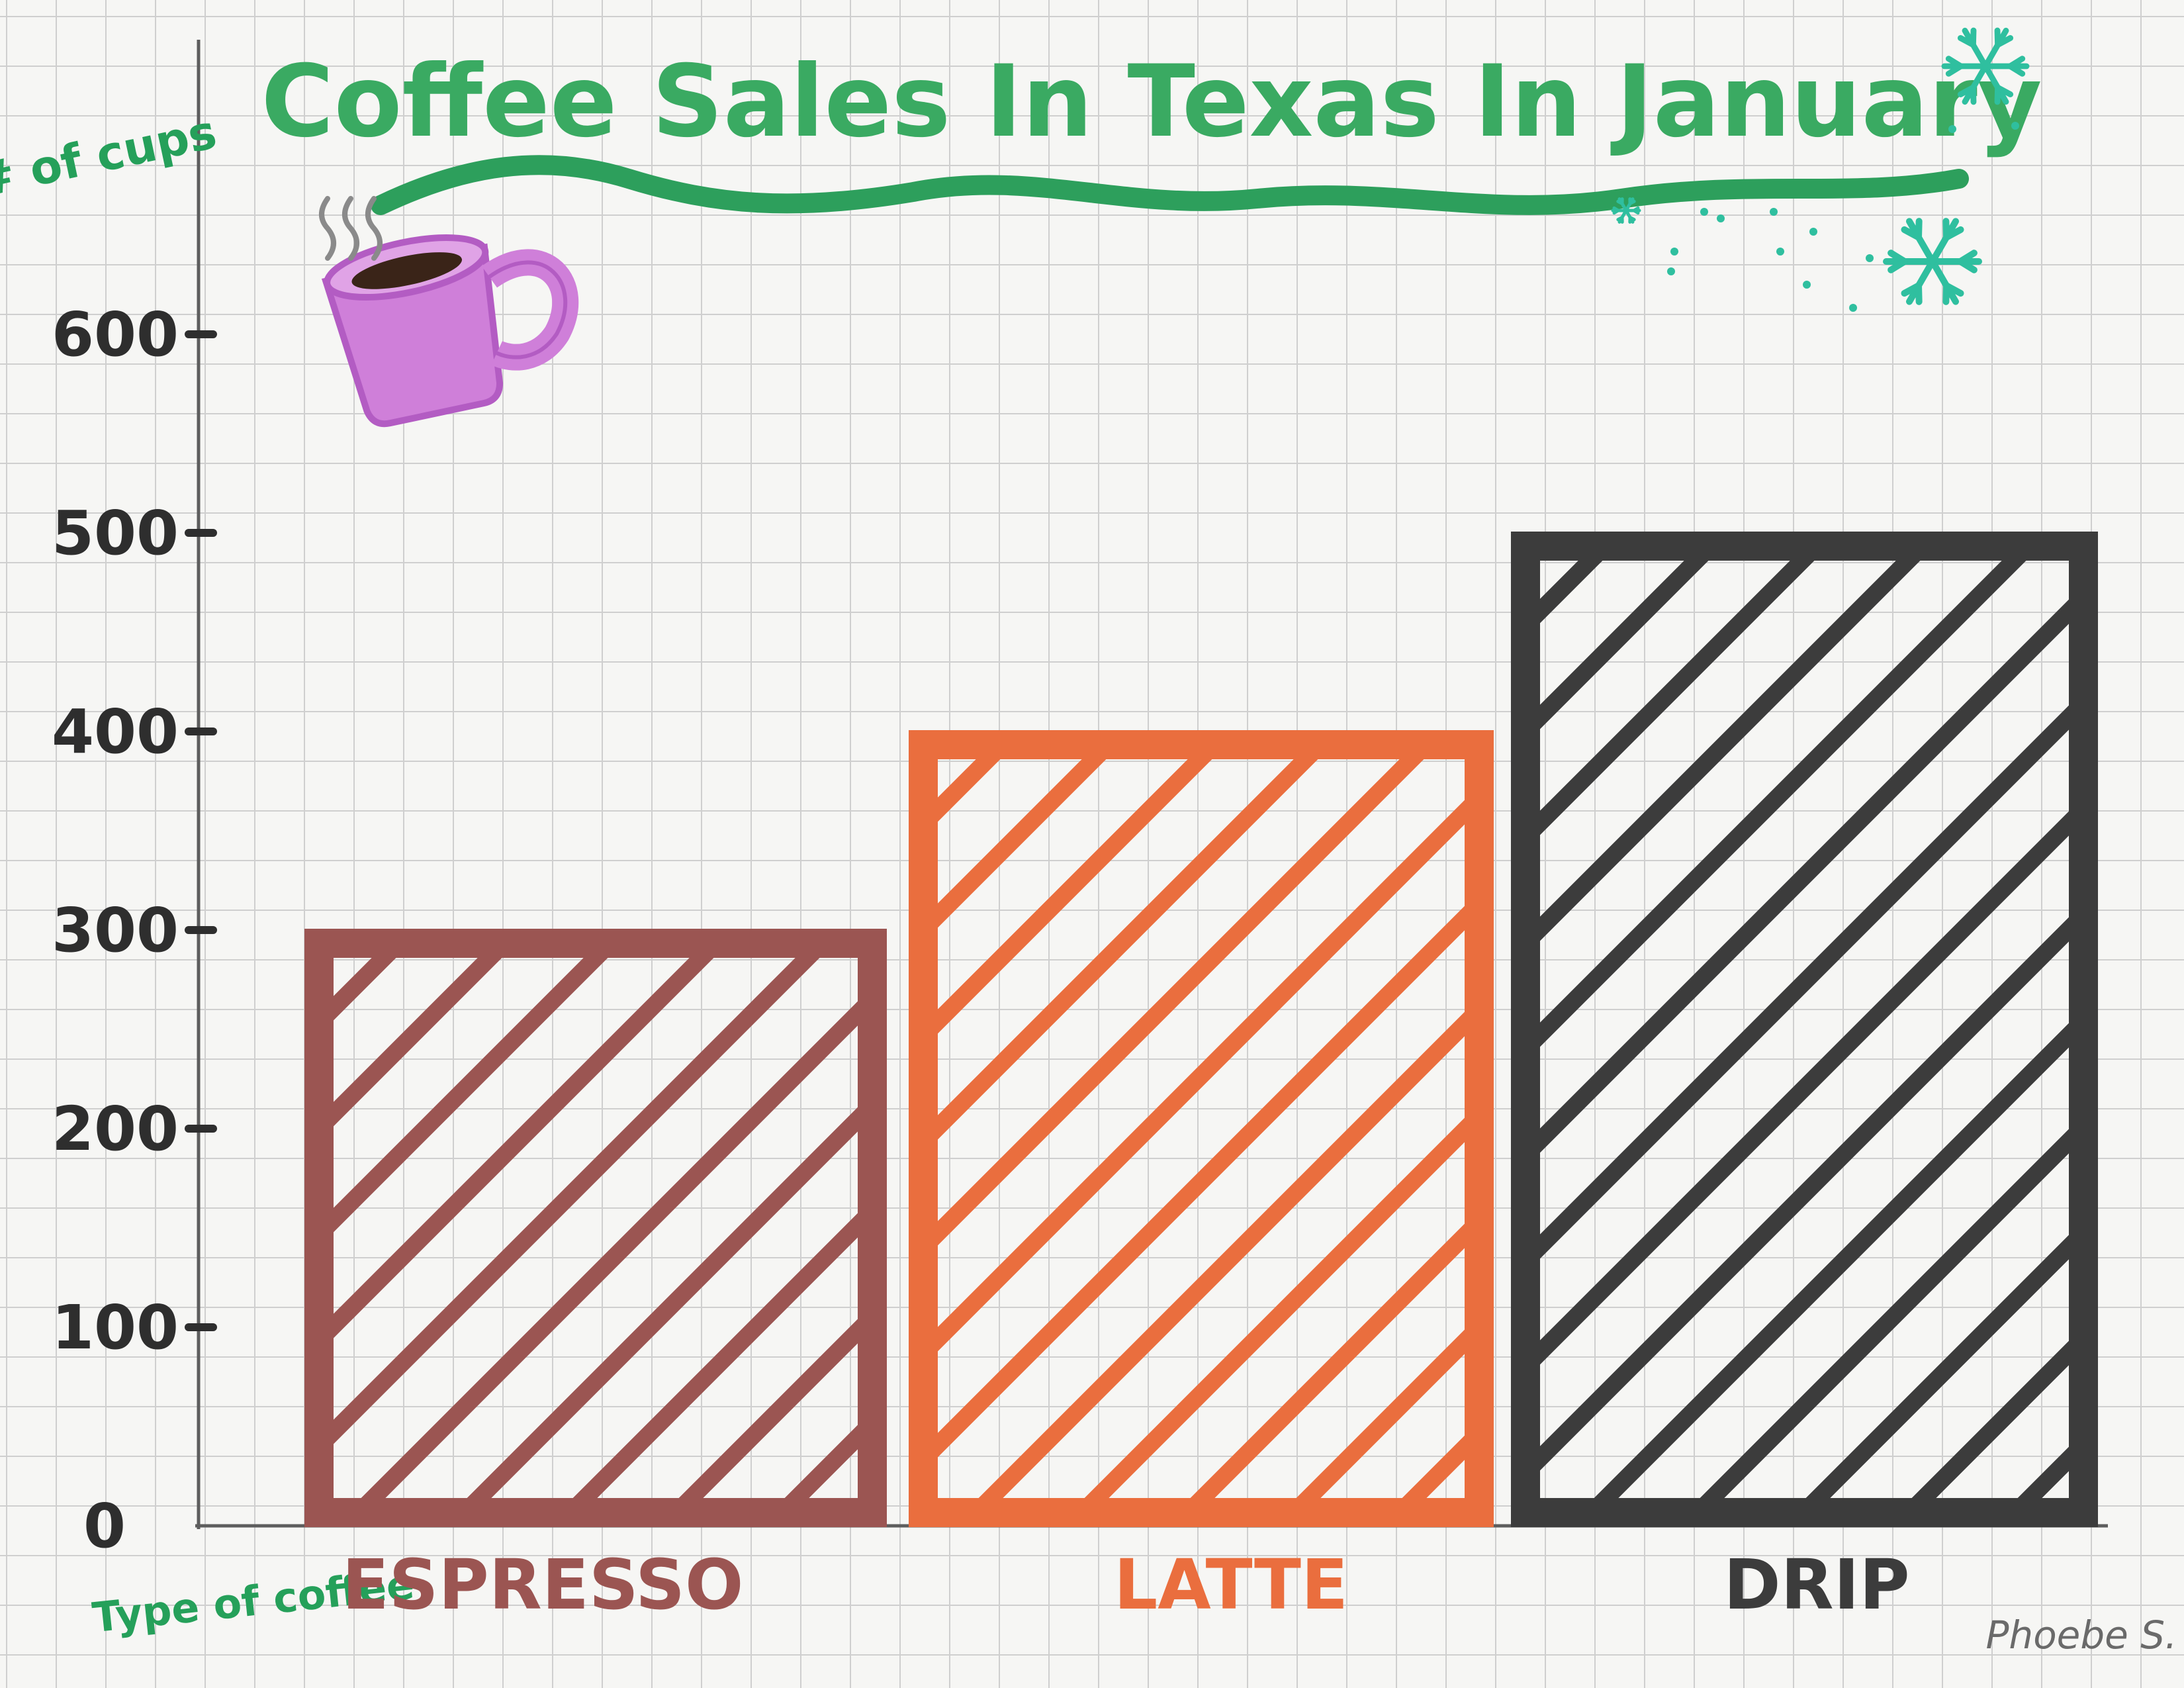 Image resolution: width=2184 pixels, height=1688 pixels. I want to click on x-category-label: DRIP, so click(1816, 1584).